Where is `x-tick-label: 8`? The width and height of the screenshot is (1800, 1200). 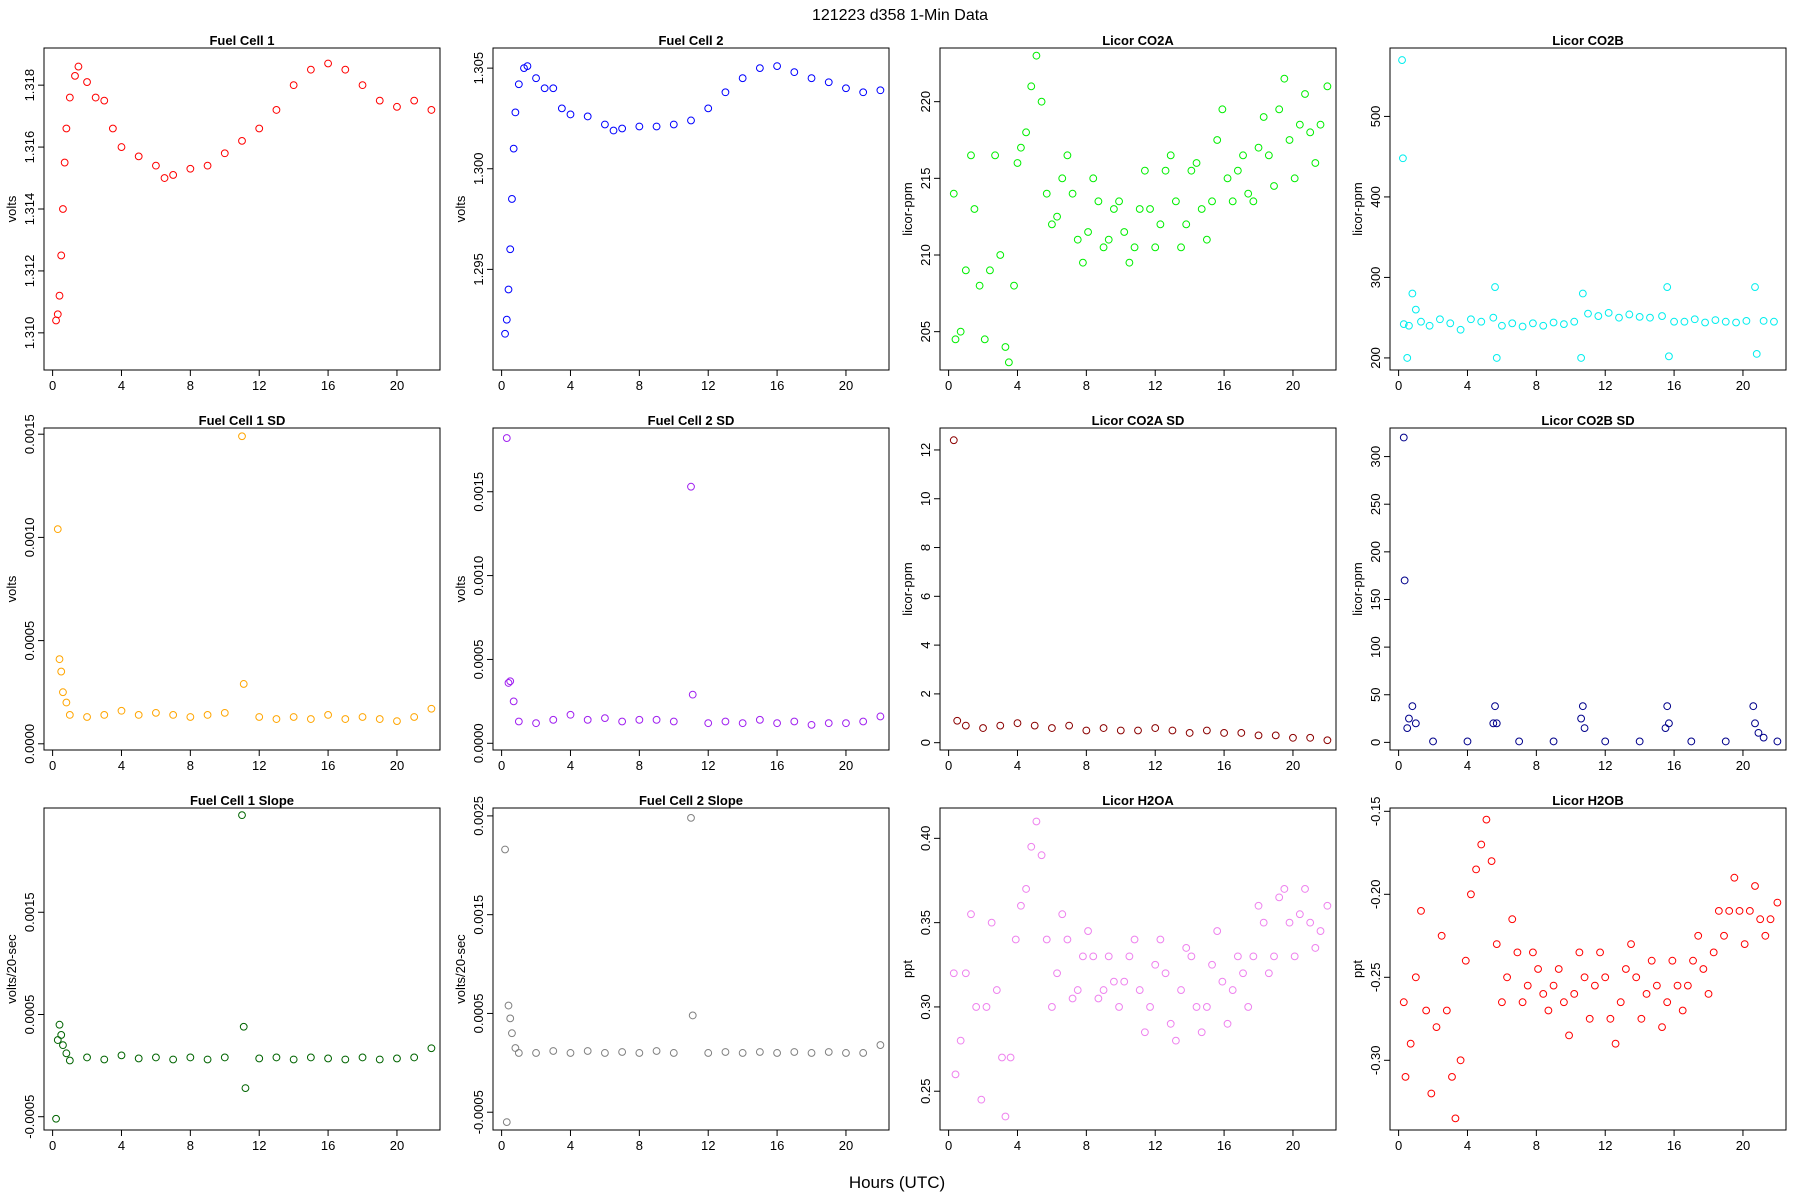
x-tick-label: 8 is located at coordinates (639, 1145).